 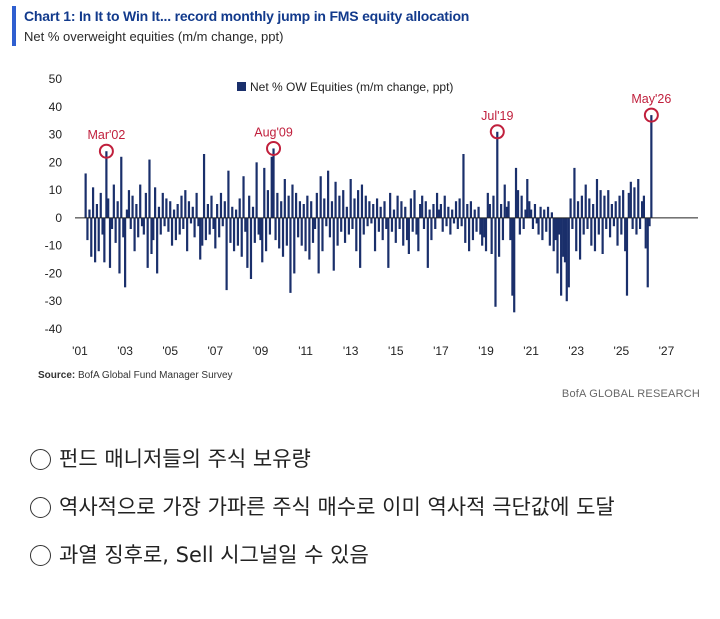 I want to click on x-tick-label: '11, so click(x=305, y=351).